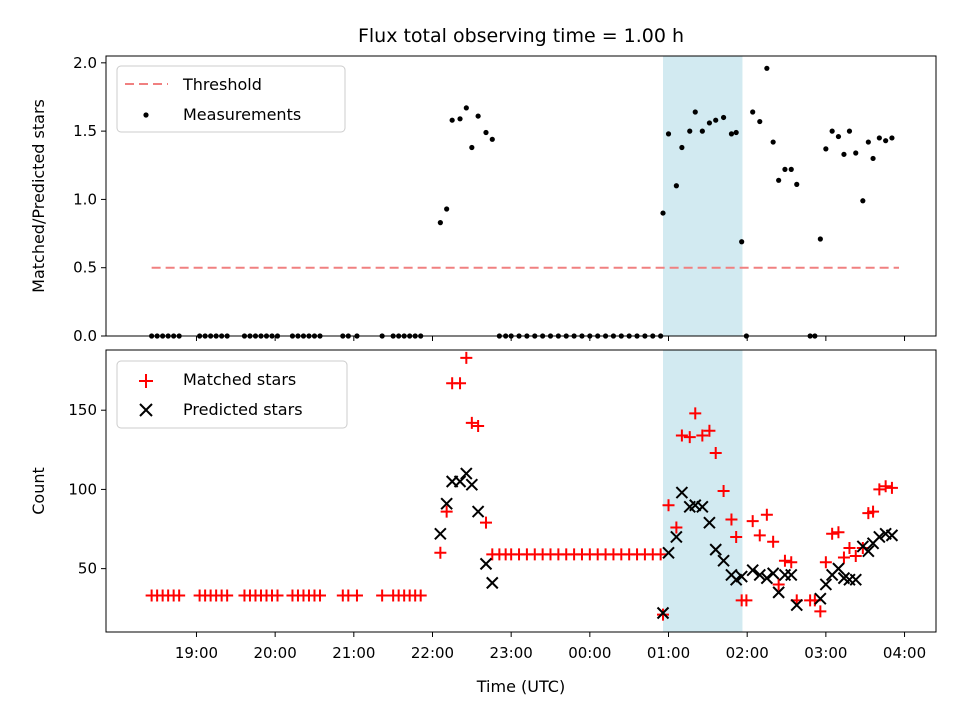  What do you see at coordinates (231, 99) in the screenshot?
I see `ratio-legend: Threshold Measurements` at bounding box center [231, 99].